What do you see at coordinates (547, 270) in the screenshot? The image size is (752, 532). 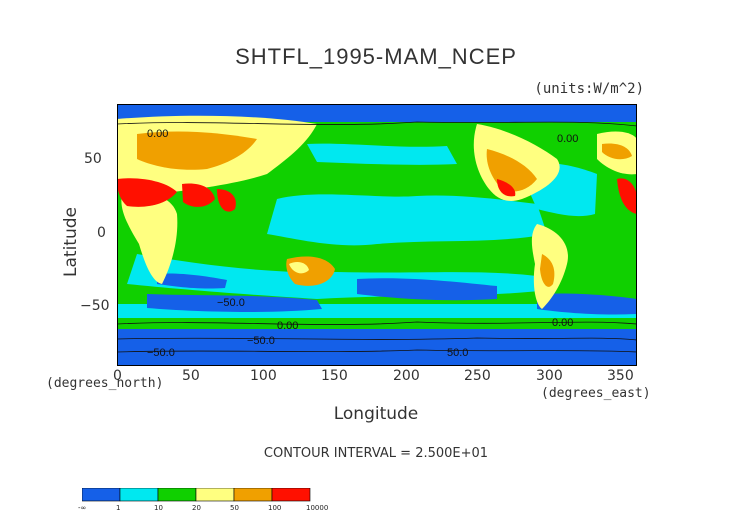 I see `land-south-america-orange` at bounding box center [547, 270].